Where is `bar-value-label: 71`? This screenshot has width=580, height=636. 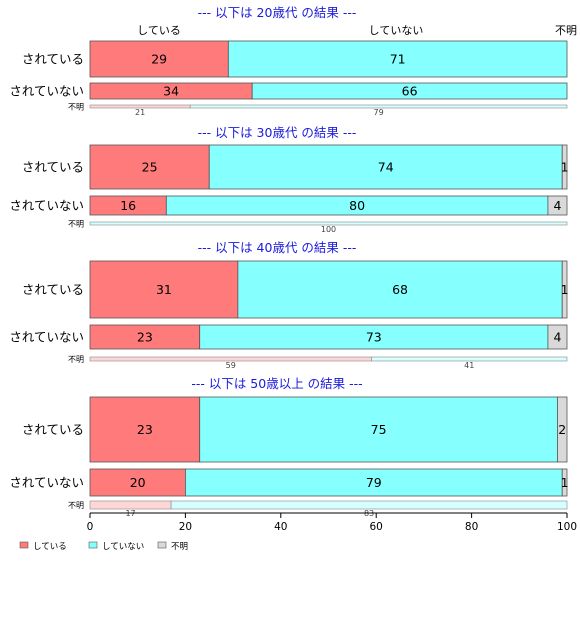 bar-value-label: 71 is located at coordinates (398, 59).